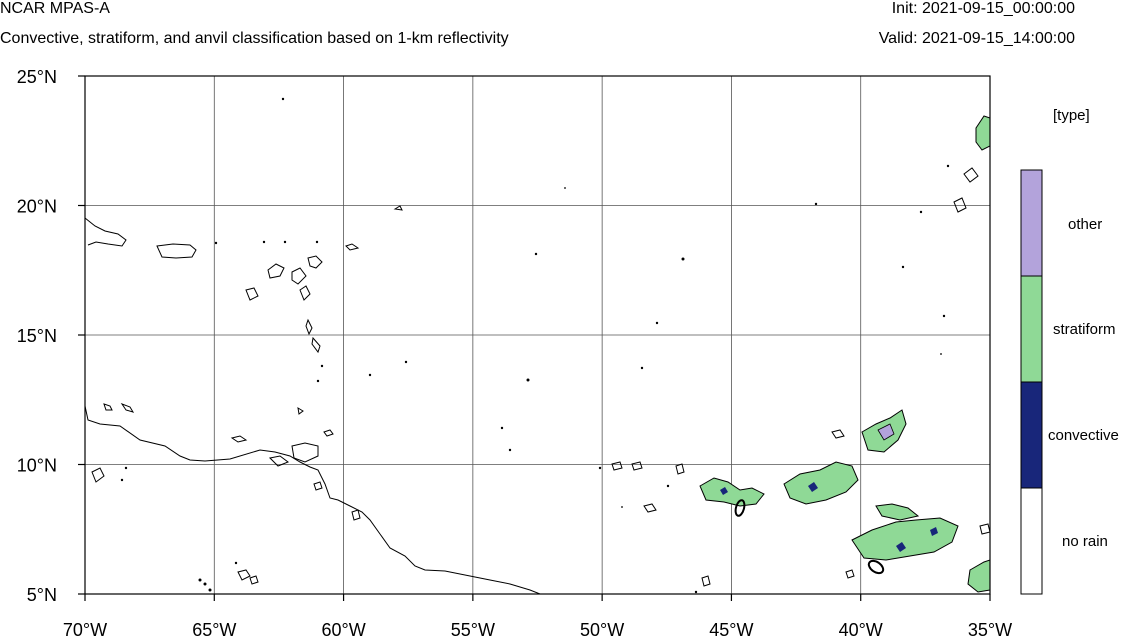 The height and width of the screenshot is (641, 1128). Describe the element at coordinates (328, 433) in the screenshot. I see `coastline-tobago` at that location.